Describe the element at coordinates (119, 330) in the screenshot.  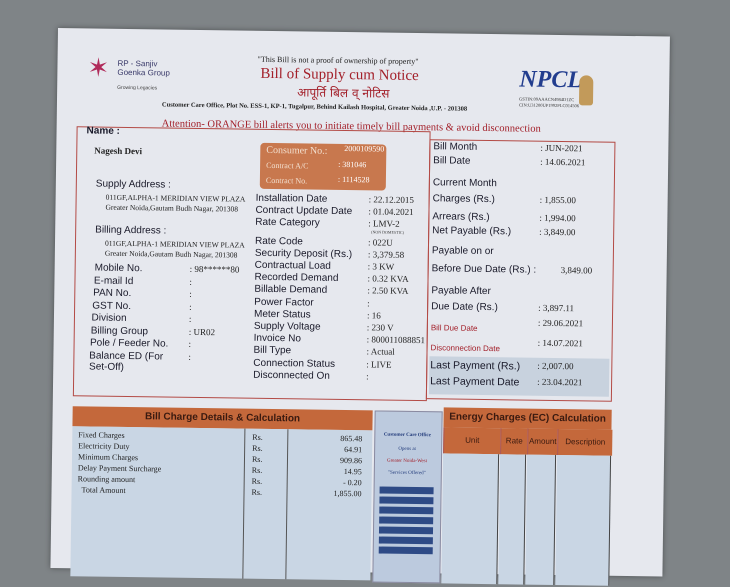
I see `customer-field-label: Billing Group` at that location.